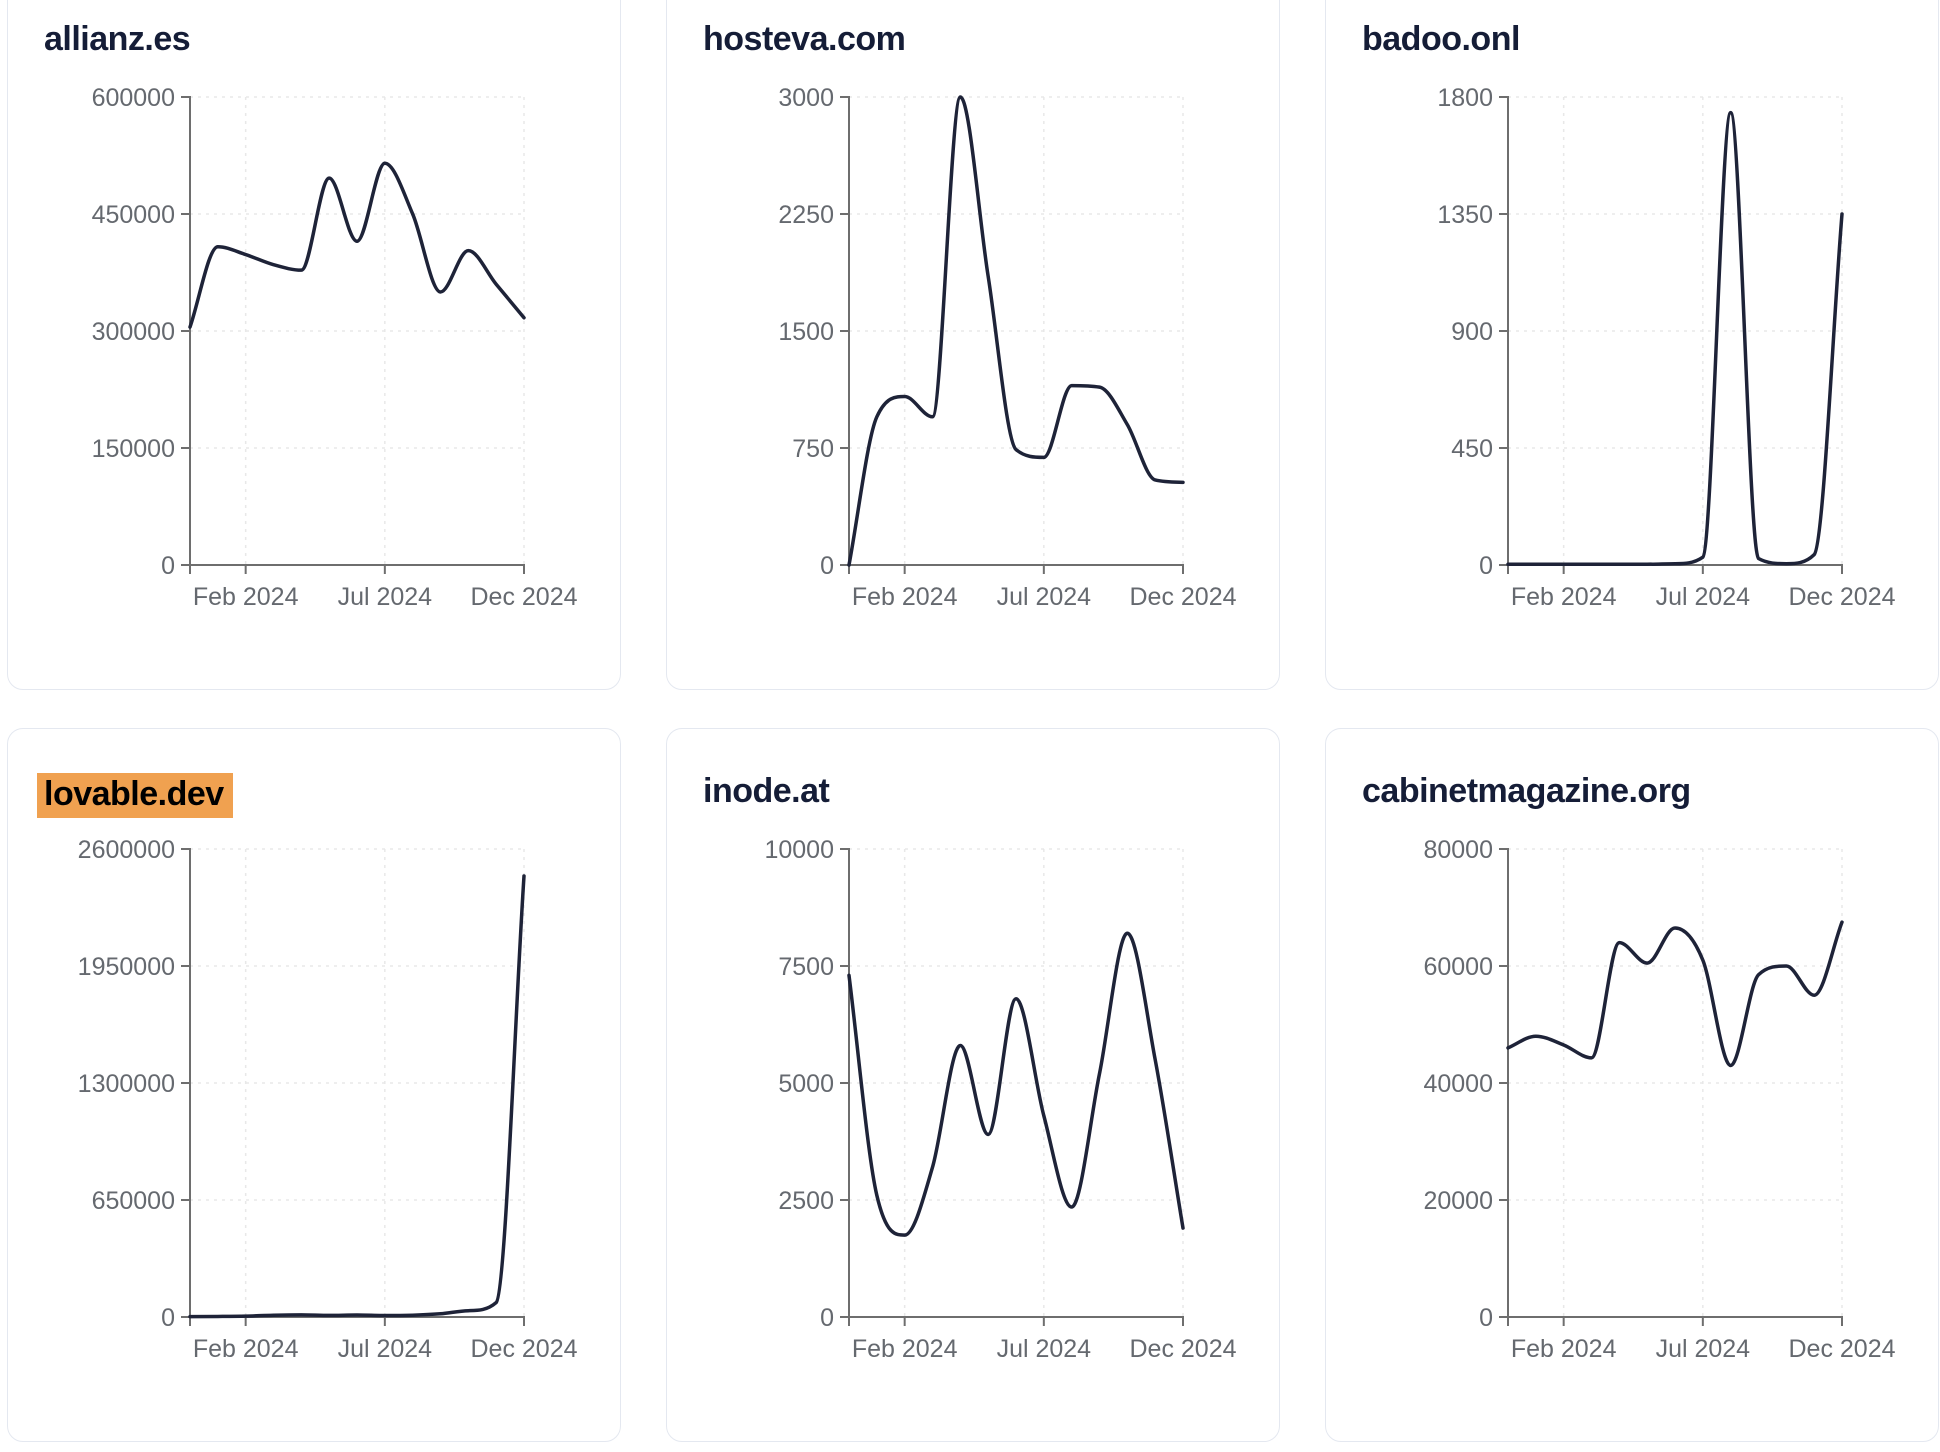  What do you see at coordinates (117, 39) in the screenshot?
I see `domain-title: allianz.es` at bounding box center [117, 39].